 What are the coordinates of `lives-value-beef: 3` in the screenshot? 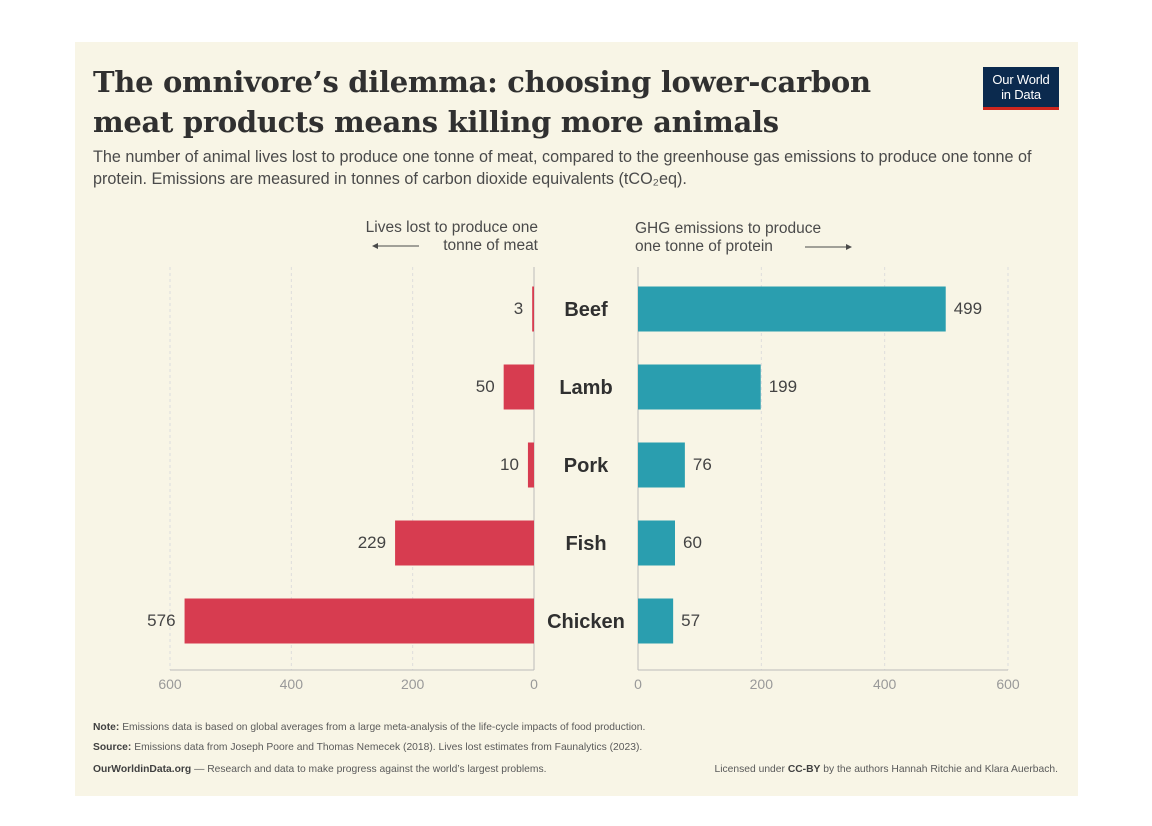 It's located at (518, 308).